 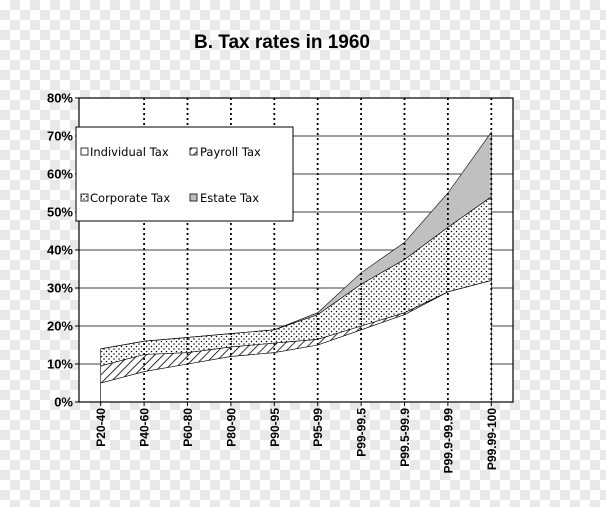 I want to click on legend-label-estate-tax: Estate Tax, so click(x=229, y=198).